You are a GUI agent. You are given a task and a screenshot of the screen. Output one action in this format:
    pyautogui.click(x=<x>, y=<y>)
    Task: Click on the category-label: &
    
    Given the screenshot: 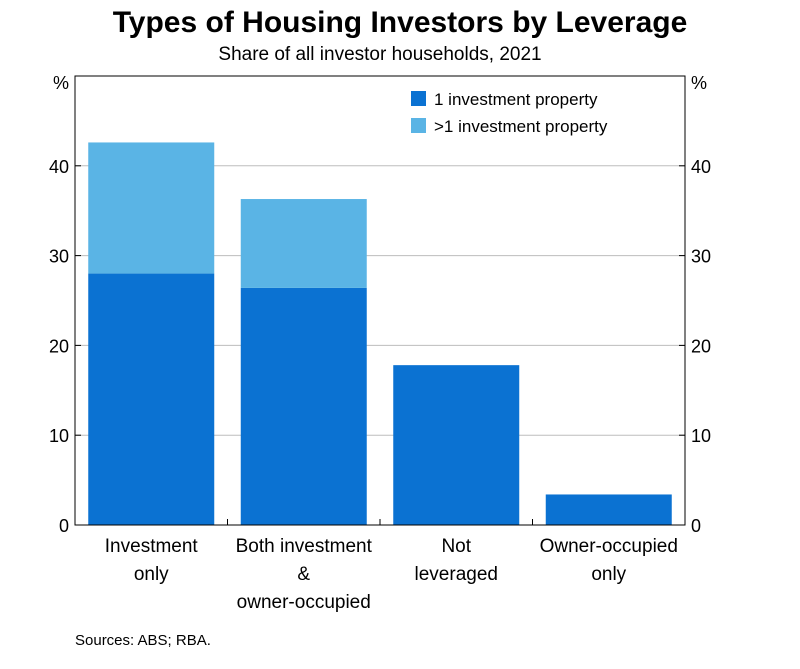 What is the action you would take?
    pyautogui.click(x=303, y=574)
    